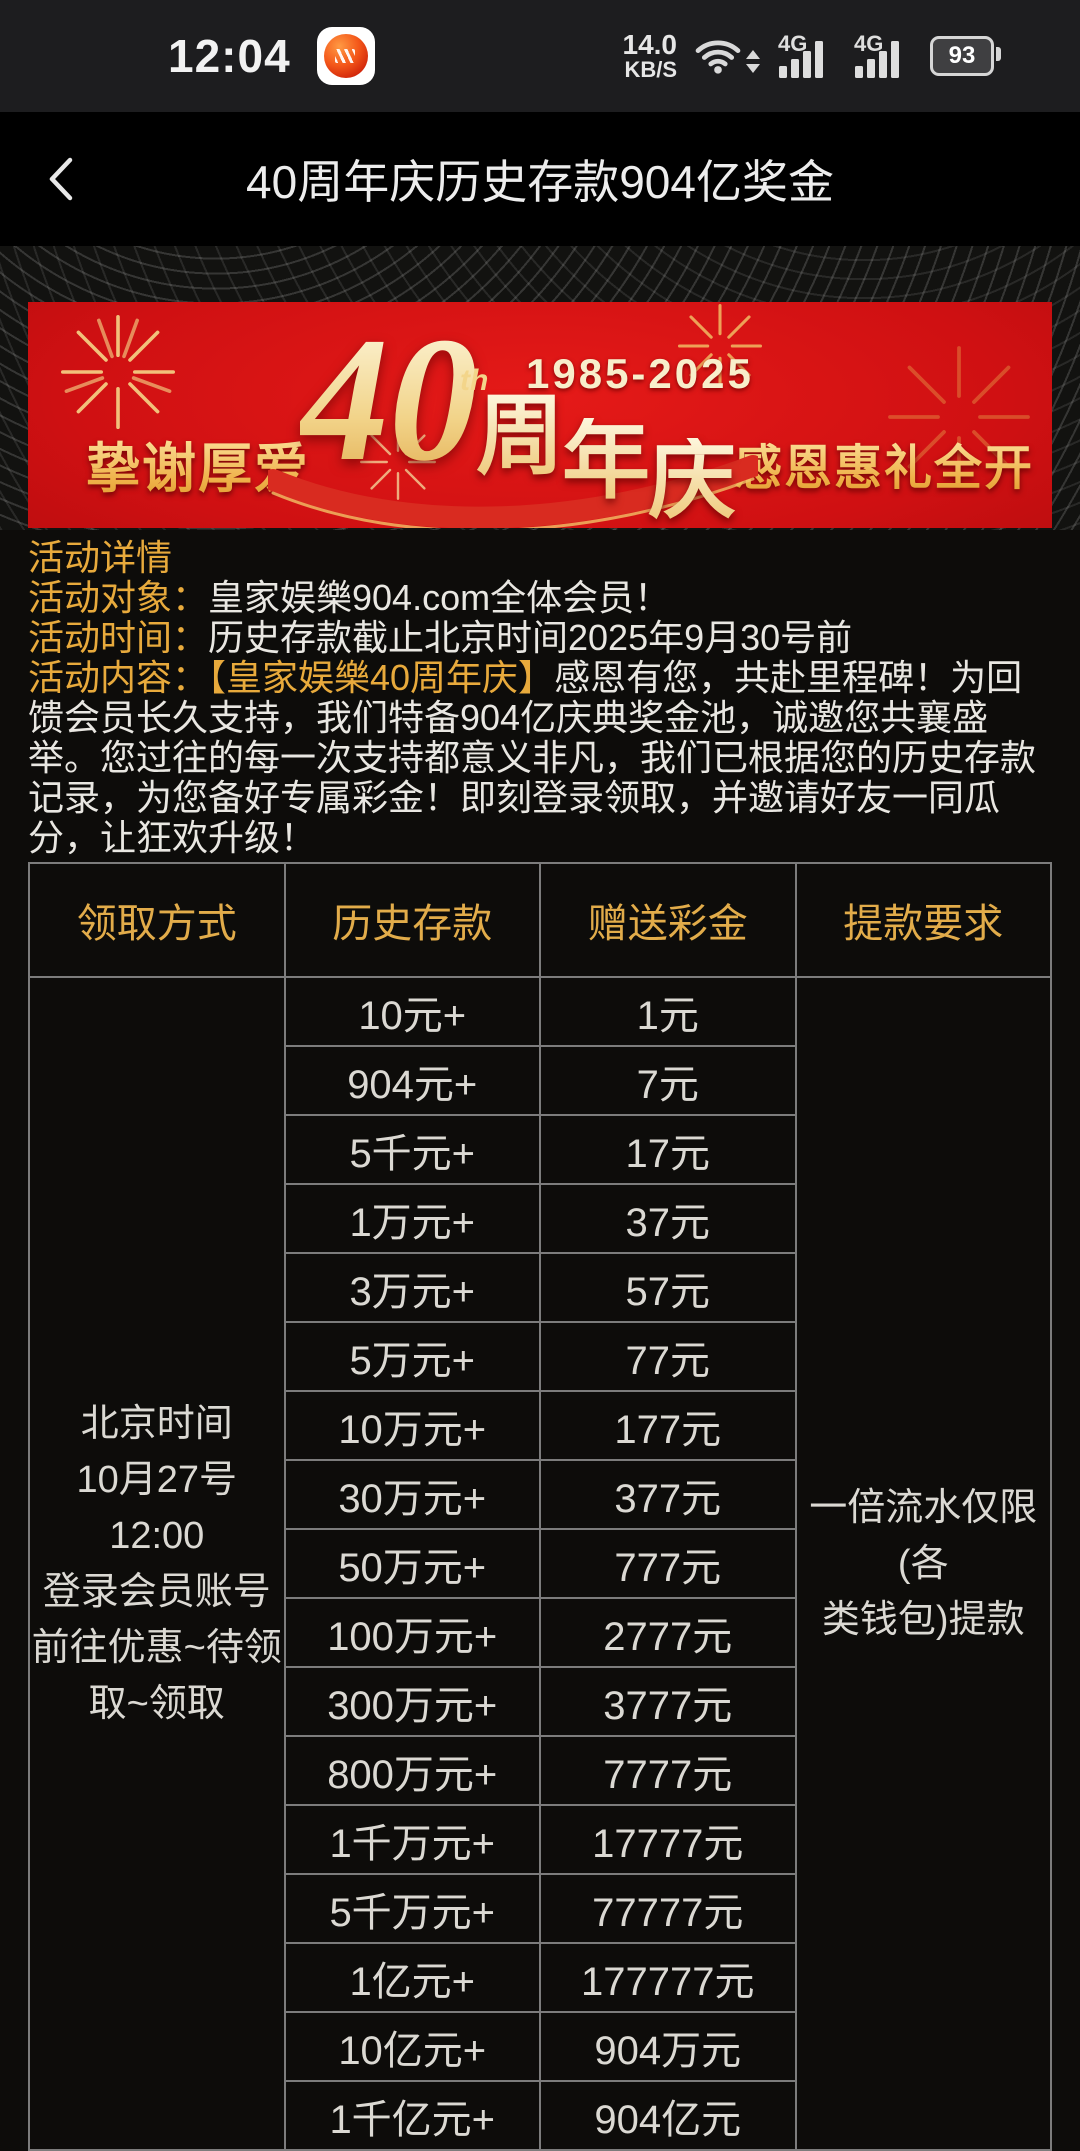 The width and height of the screenshot is (1080, 2151). Describe the element at coordinates (229, 56) in the screenshot. I see `clock: 12:04` at that location.